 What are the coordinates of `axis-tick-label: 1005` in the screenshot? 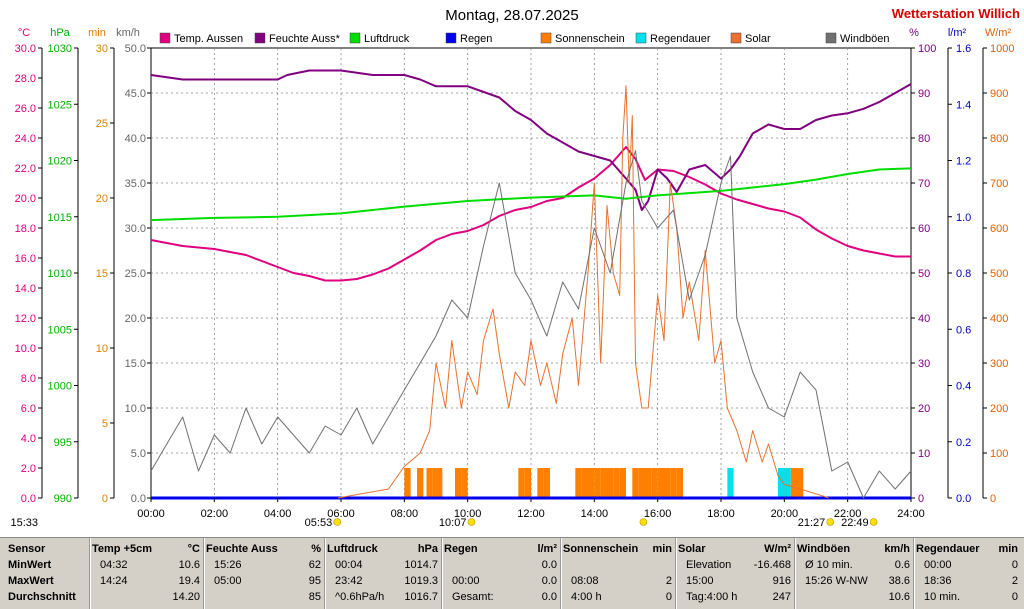 It's located at (60, 330).